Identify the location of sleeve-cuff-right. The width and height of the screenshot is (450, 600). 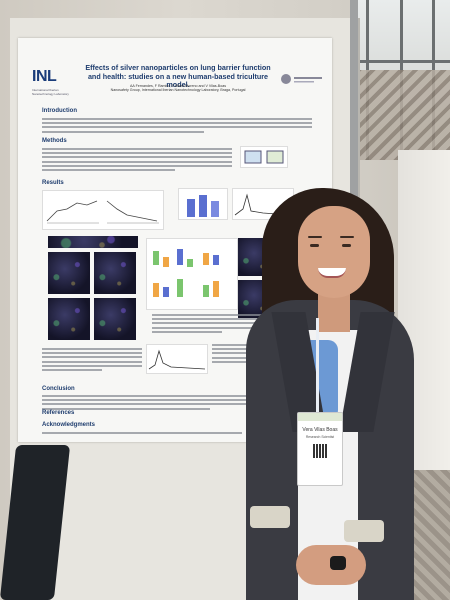
(364, 531).